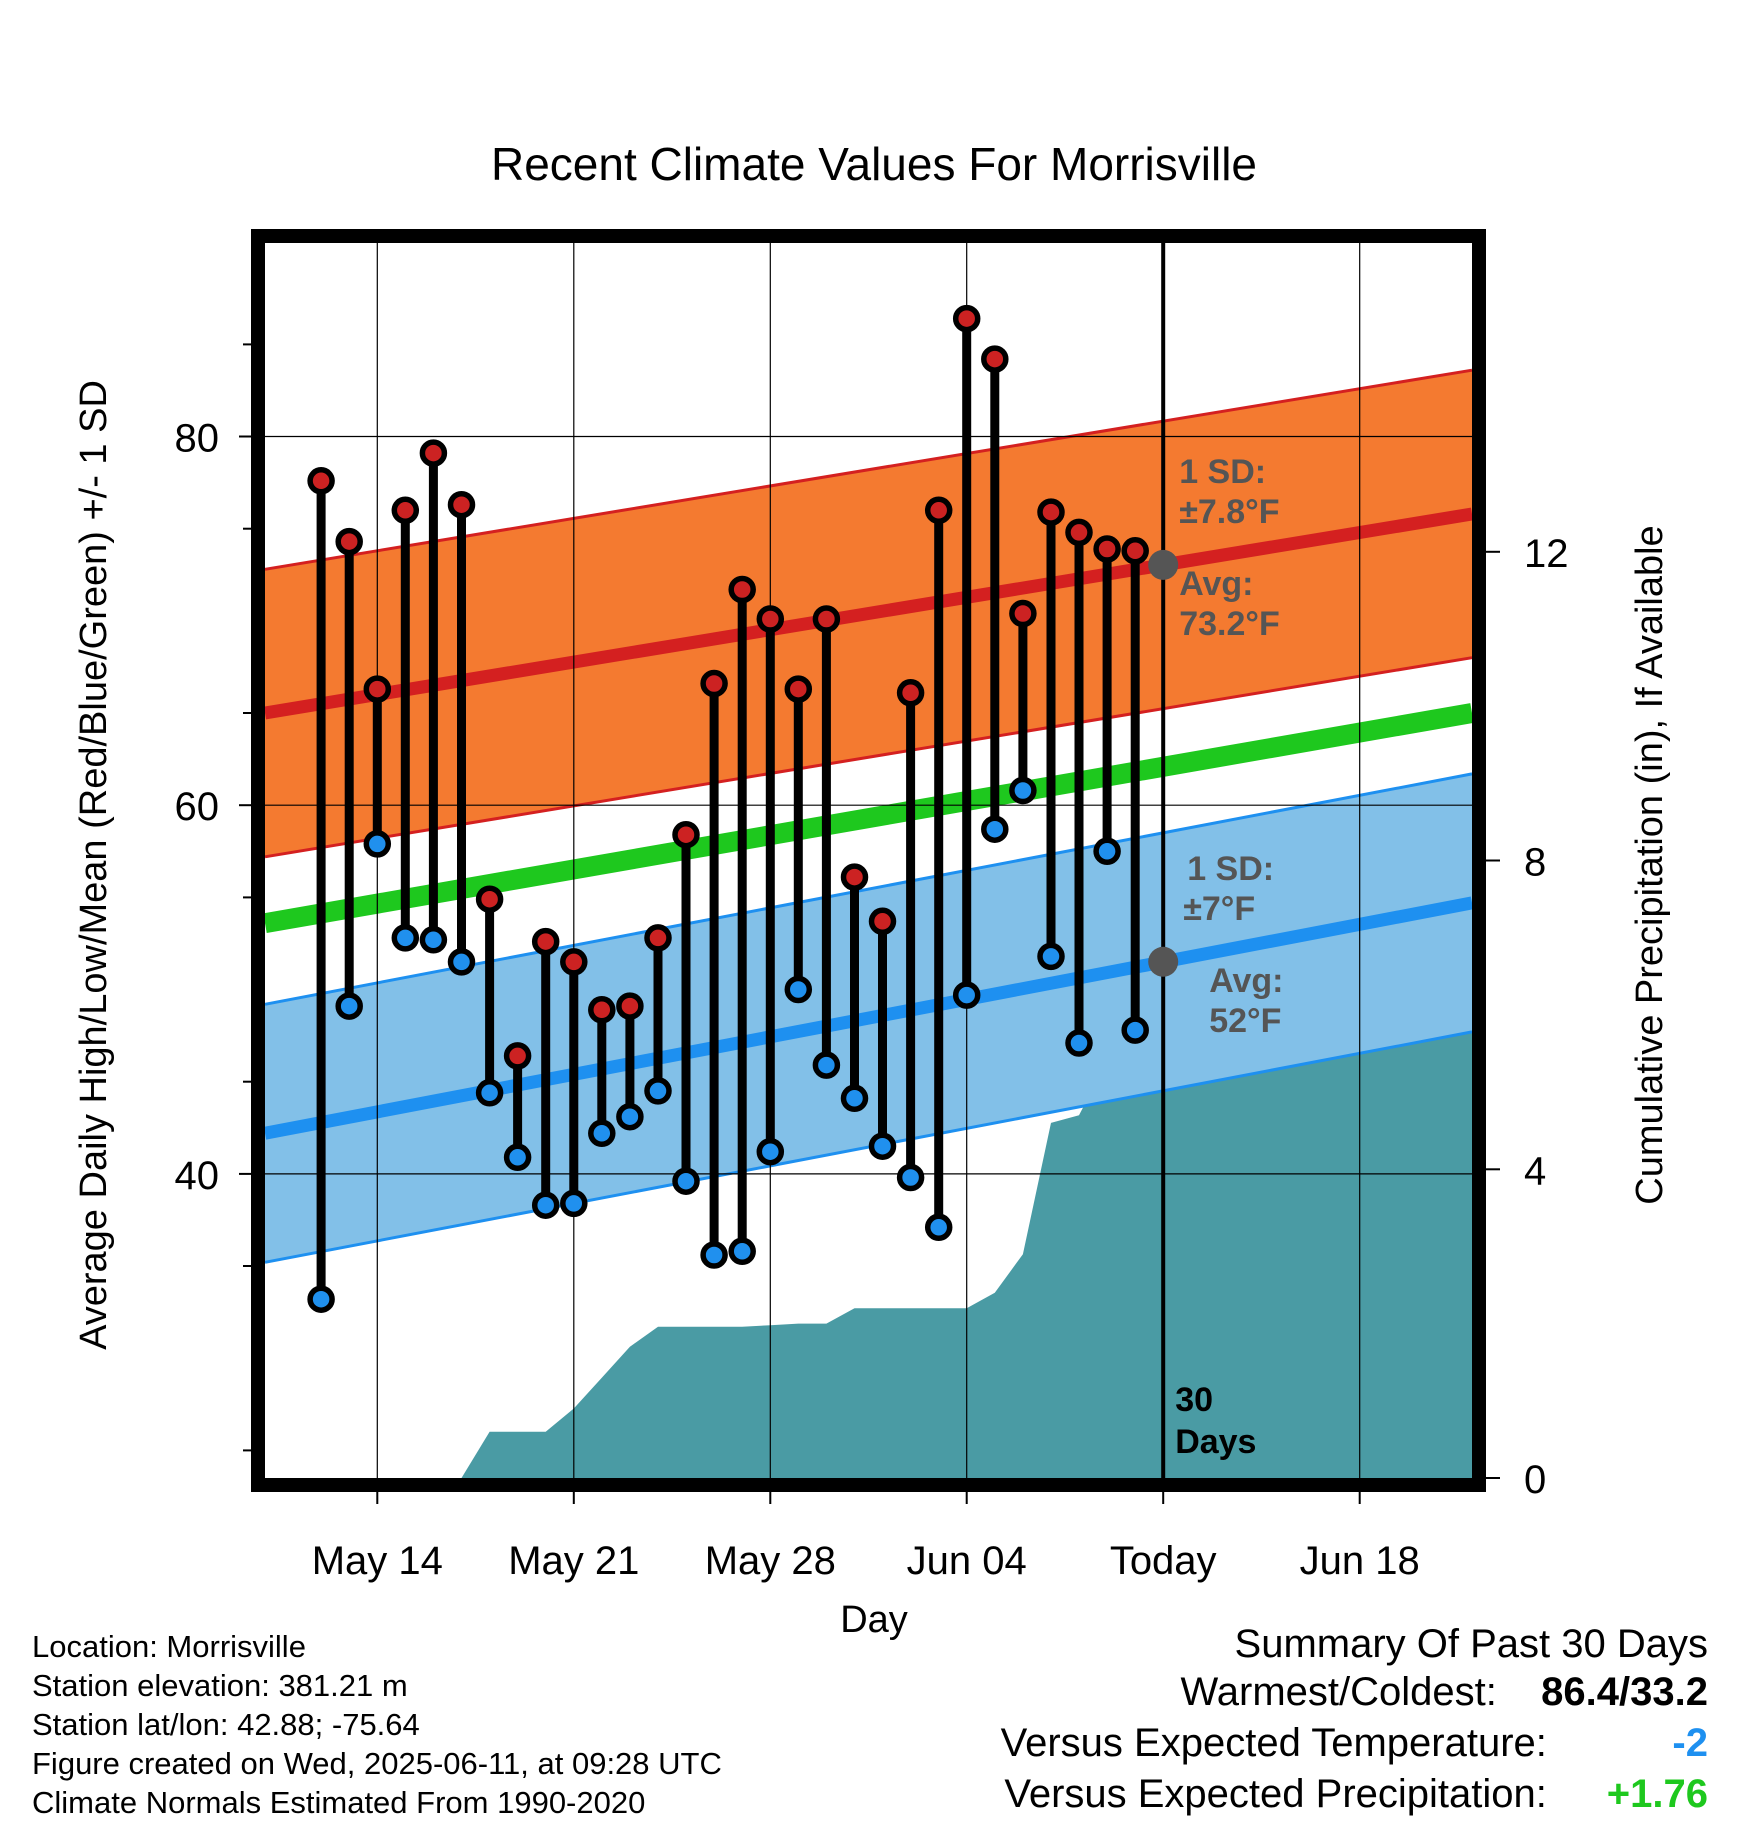 The width and height of the screenshot is (1748, 1828). What do you see at coordinates (573, 1561) in the screenshot?
I see `x-tick-label: May 21` at bounding box center [573, 1561].